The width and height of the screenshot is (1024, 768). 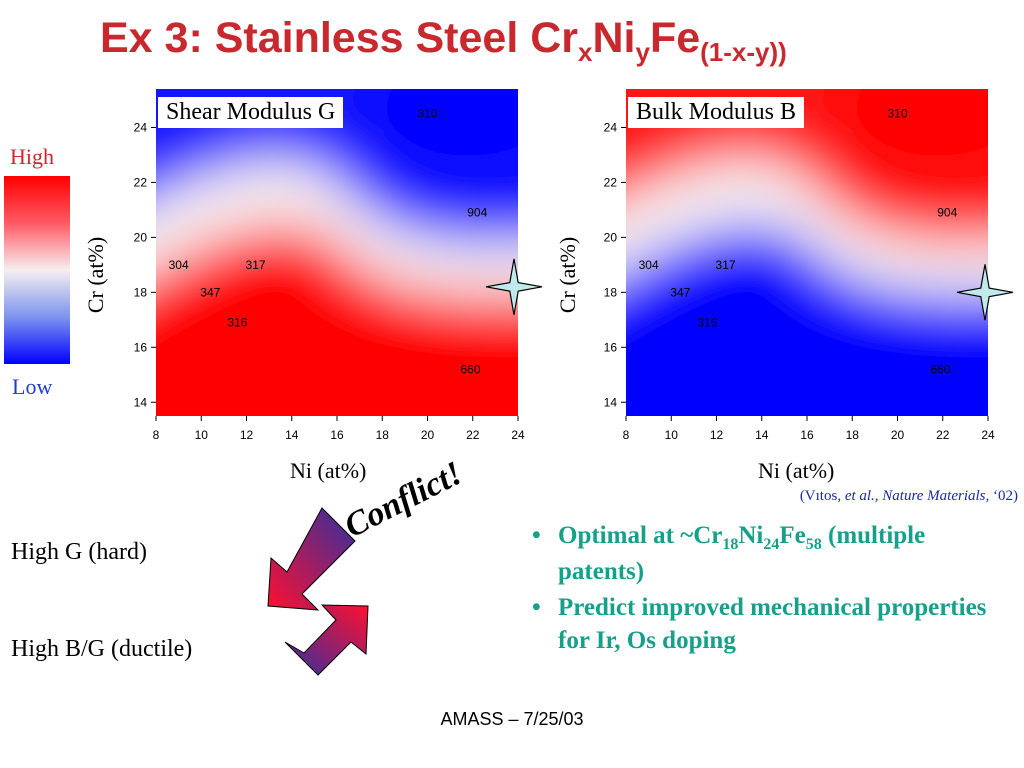 What do you see at coordinates (79, 552) in the screenshot?
I see `high-g-label: High G (hard)` at bounding box center [79, 552].